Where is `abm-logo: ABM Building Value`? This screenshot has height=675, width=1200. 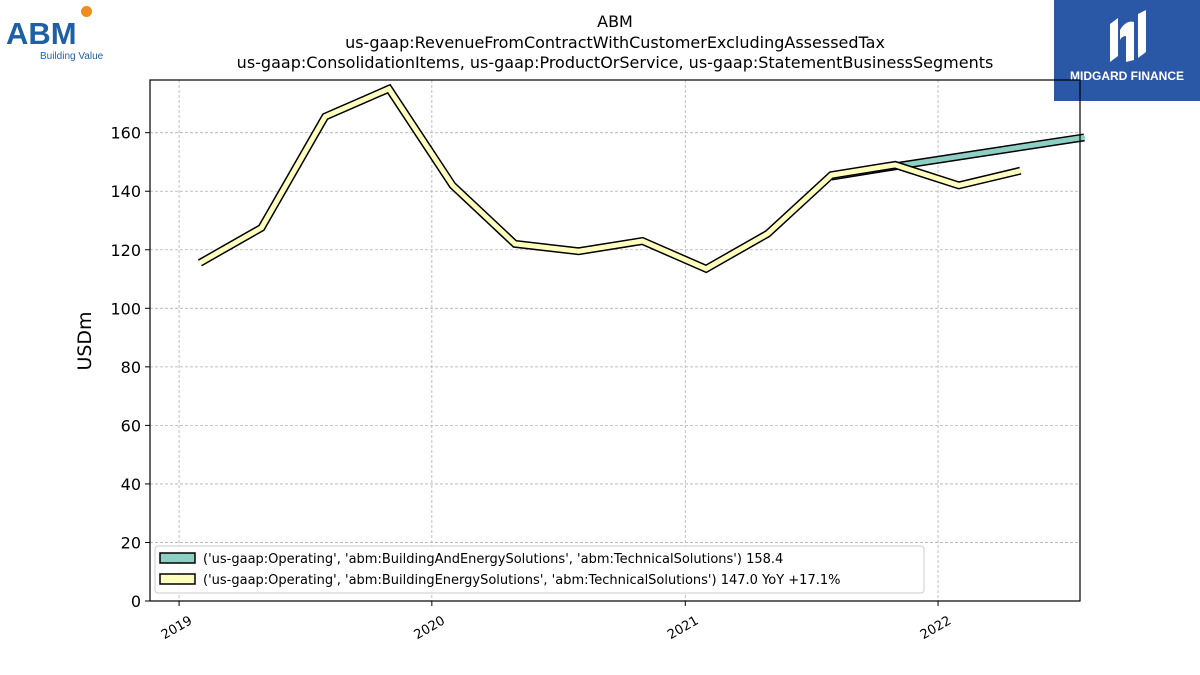
abm-logo: ABM Building Value is located at coordinates (61, 36).